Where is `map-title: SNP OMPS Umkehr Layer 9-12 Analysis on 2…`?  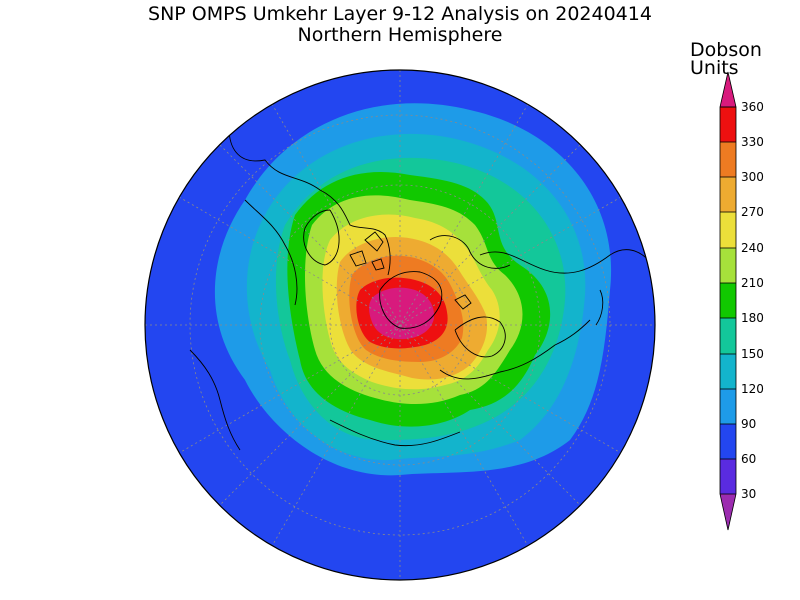
map-title: SNP OMPS Umkehr Layer 9-12 Analysis on 2… is located at coordinates (400, 14).